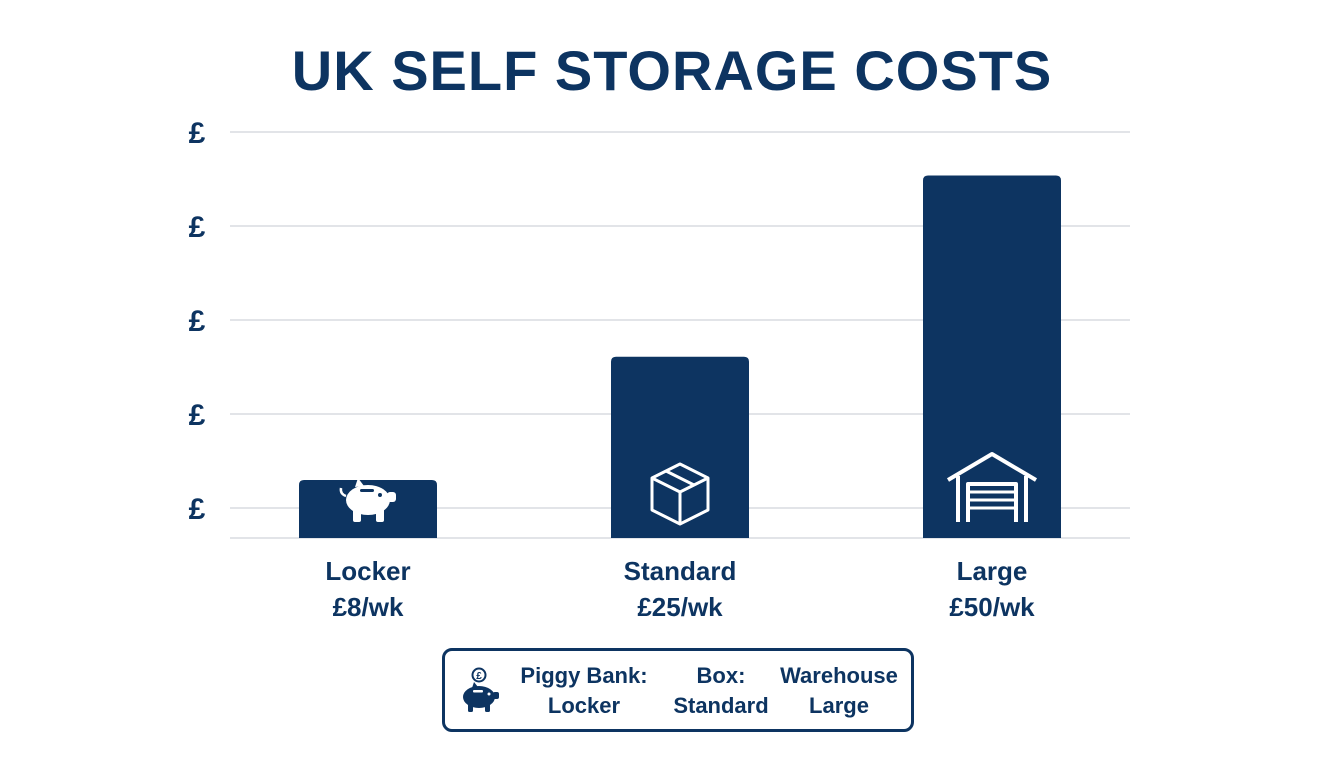 The height and width of the screenshot is (768, 1344). Describe the element at coordinates (721, 691) in the screenshot. I see `legend-entry-box: Box: Standard` at that location.